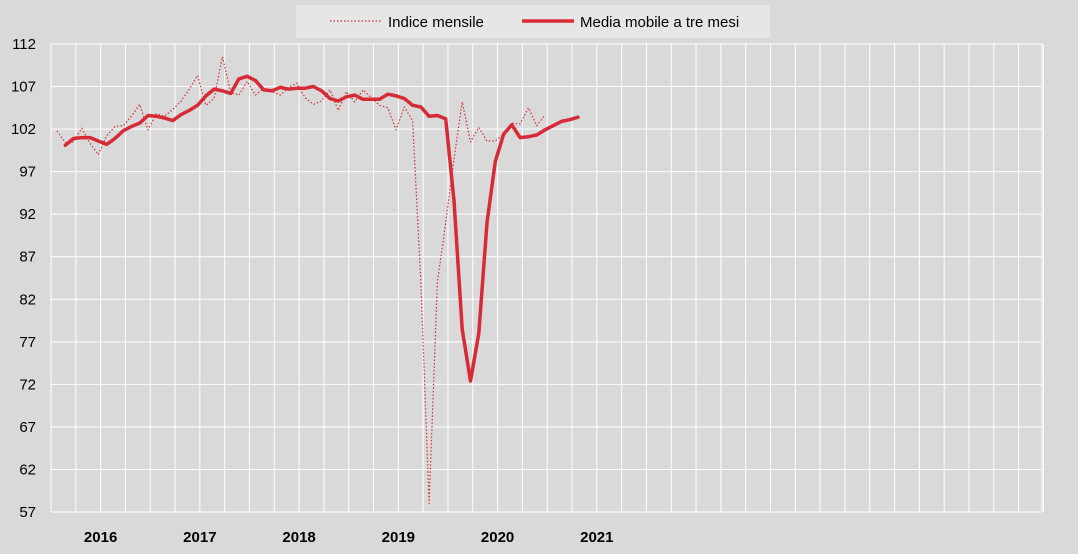  What do you see at coordinates (23, 129) in the screenshot?
I see `y-tick-label-102: 102` at bounding box center [23, 129].